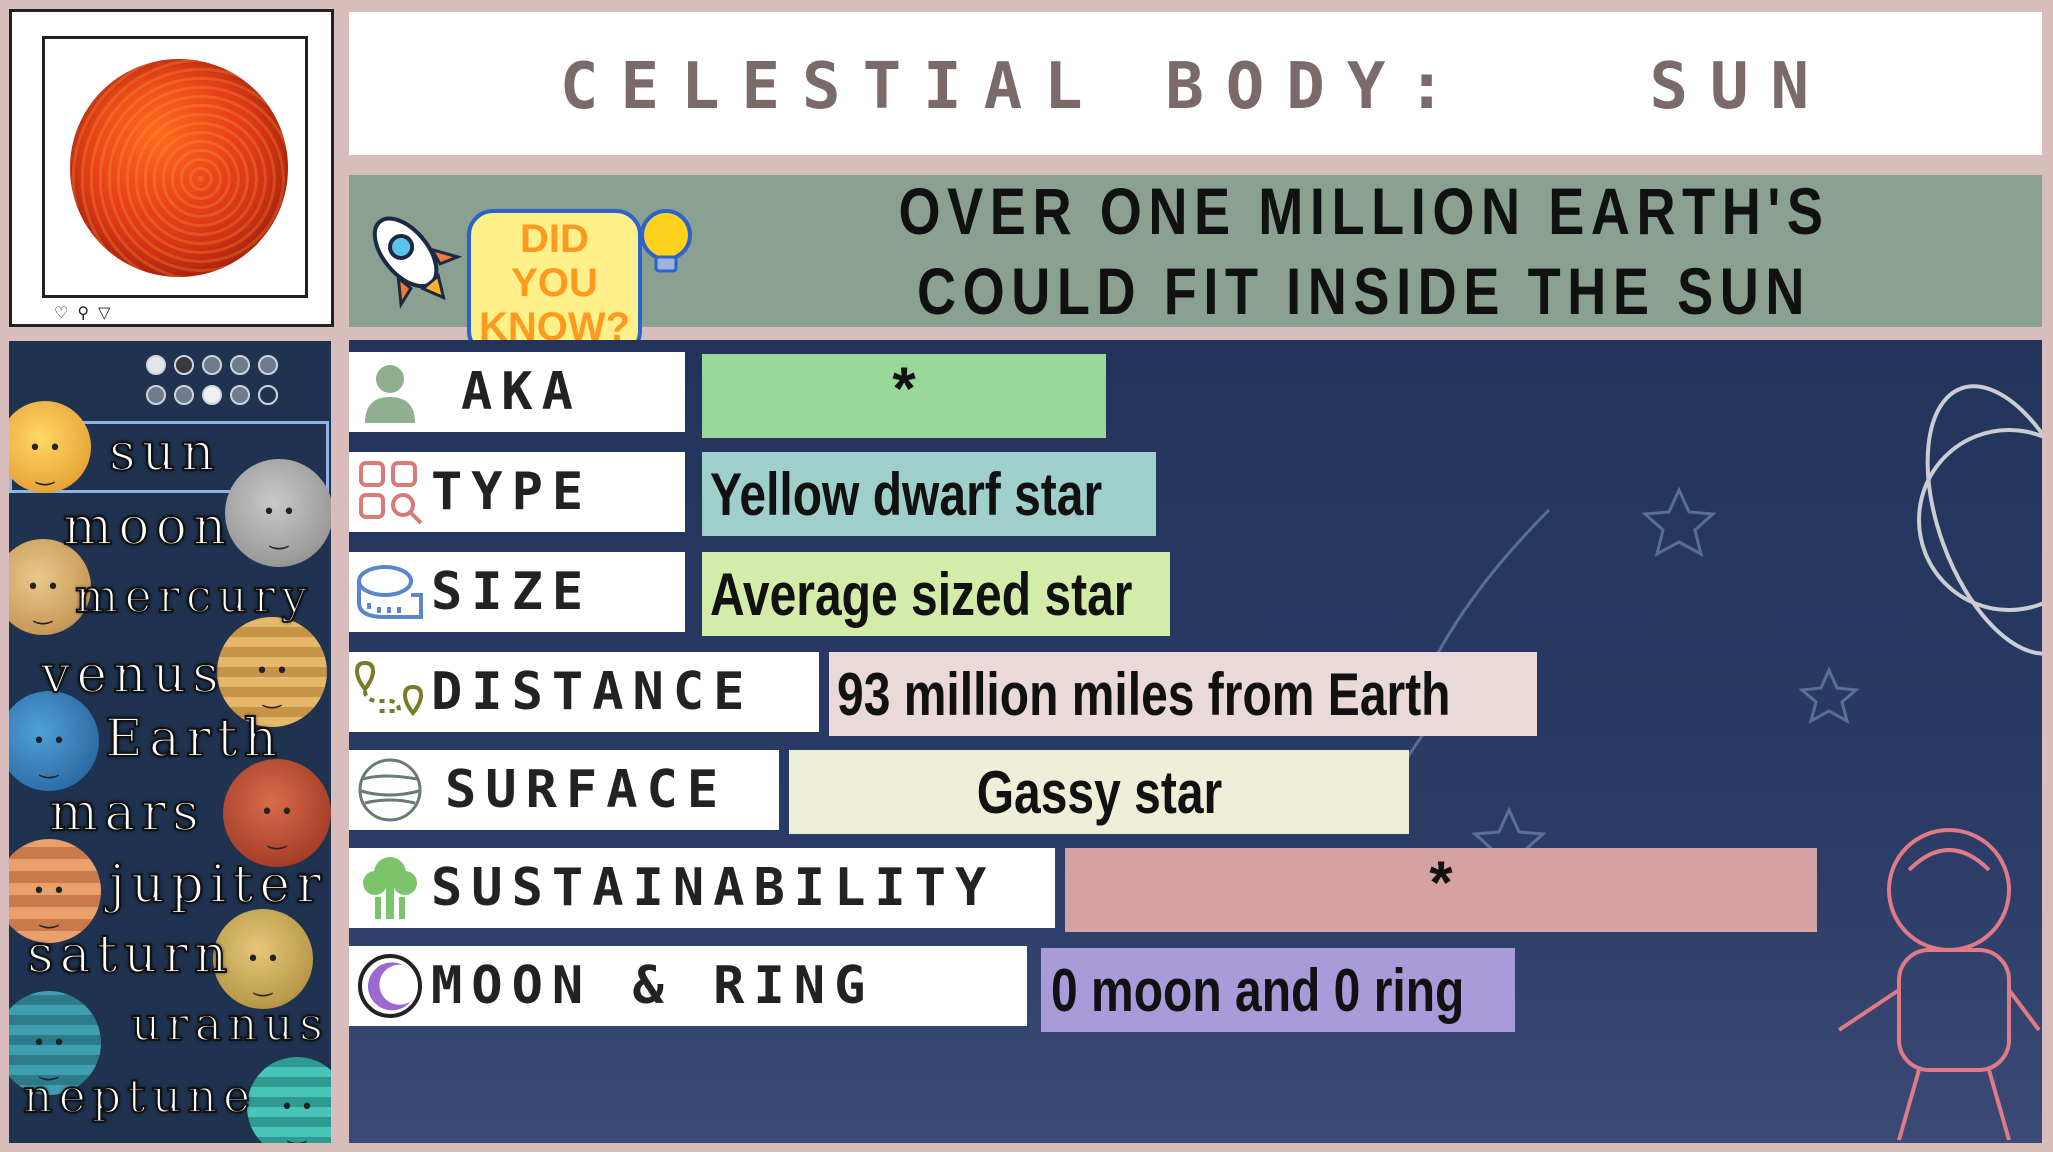 The height and width of the screenshot is (1152, 2053). I want to click on sidebar-item-earth: Earth, so click(194, 739).